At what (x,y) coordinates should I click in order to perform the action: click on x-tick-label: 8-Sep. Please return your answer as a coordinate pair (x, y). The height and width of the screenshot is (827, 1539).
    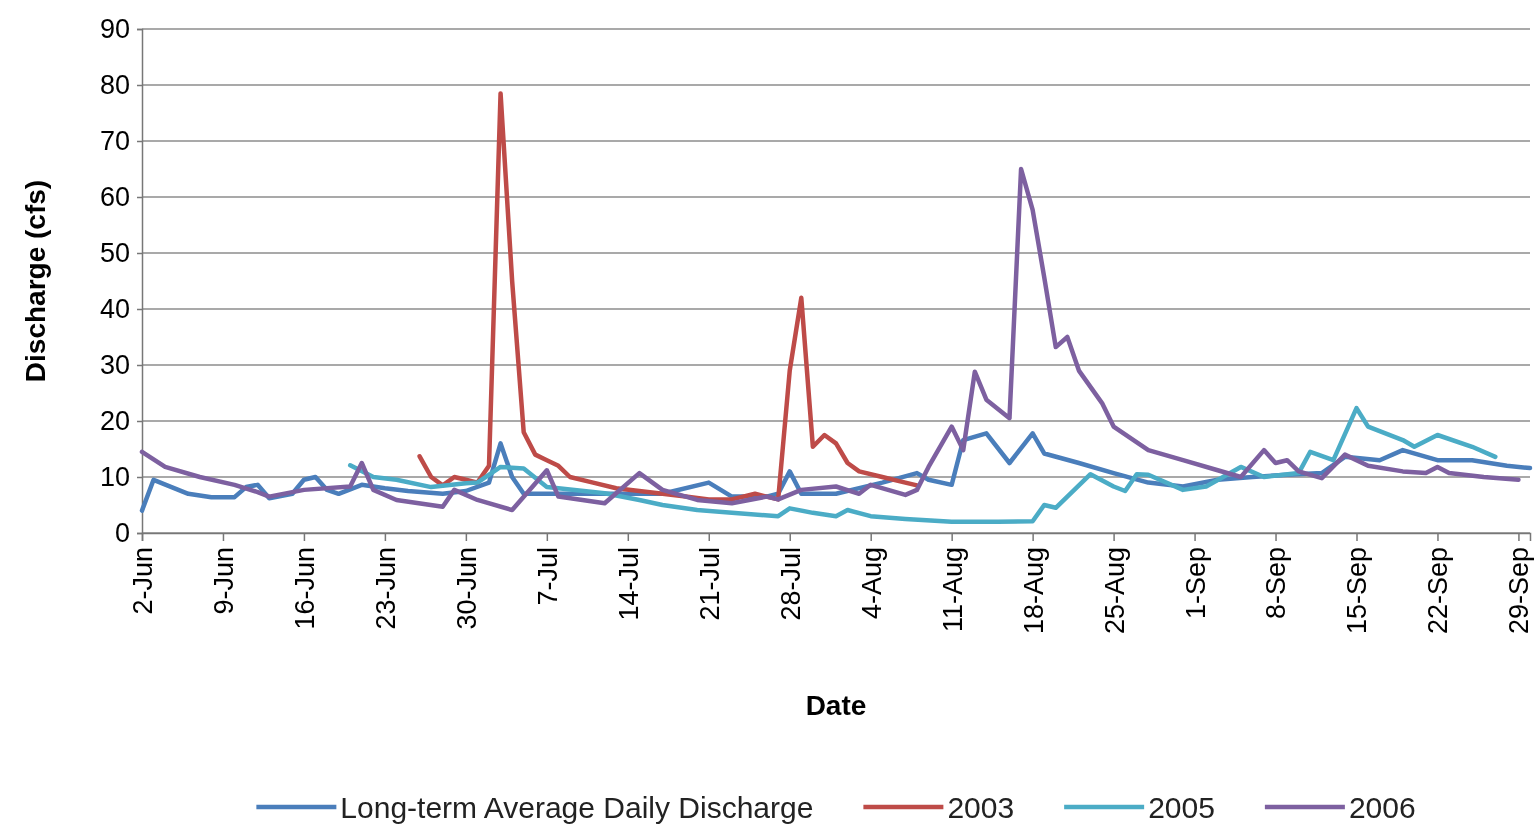
    Looking at the image, I should click on (1276, 583).